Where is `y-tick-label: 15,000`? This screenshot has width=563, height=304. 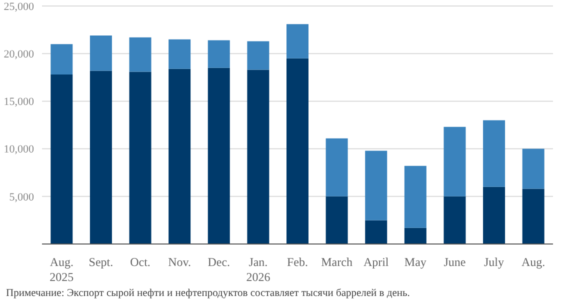
y-tick-label: 15,000 is located at coordinates (19, 102).